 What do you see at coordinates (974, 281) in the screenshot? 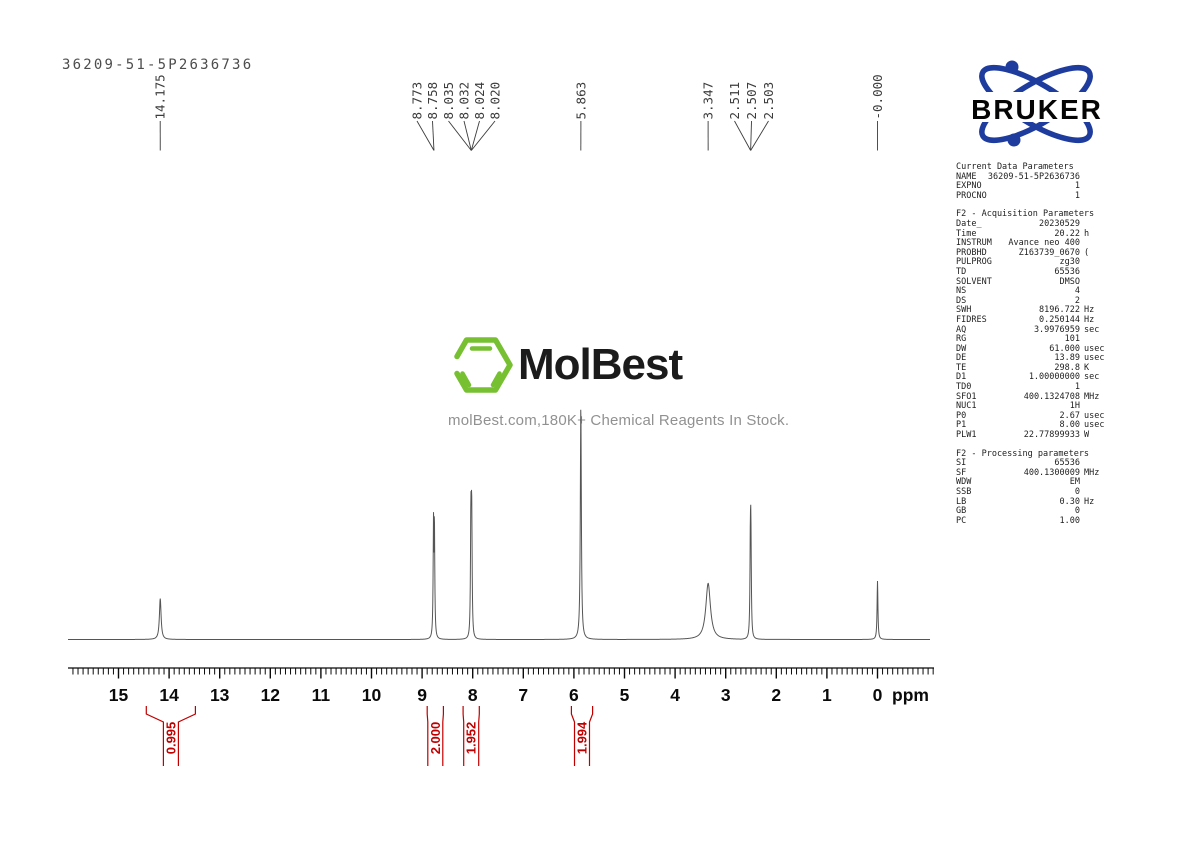
I see `param-name: SOLVENT` at bounding box center [974, 281].